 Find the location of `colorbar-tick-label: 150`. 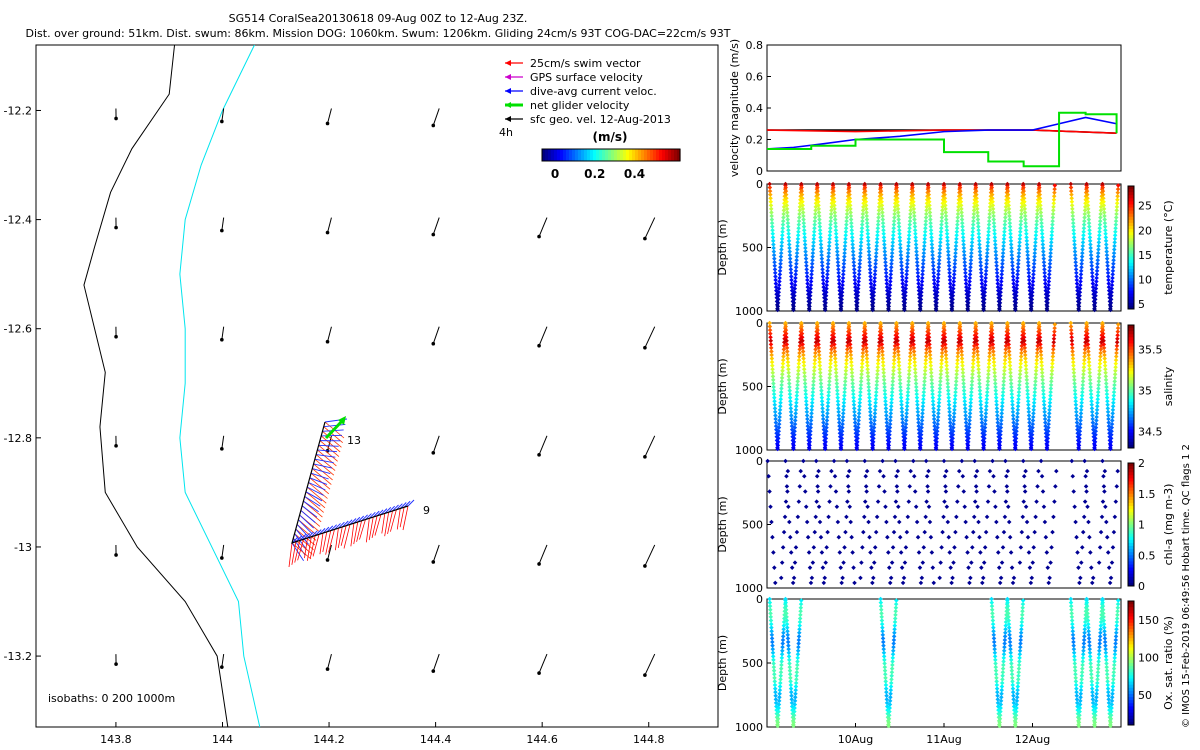

colorbar-tick-label: 150 is located at coordinates (1148, 620).